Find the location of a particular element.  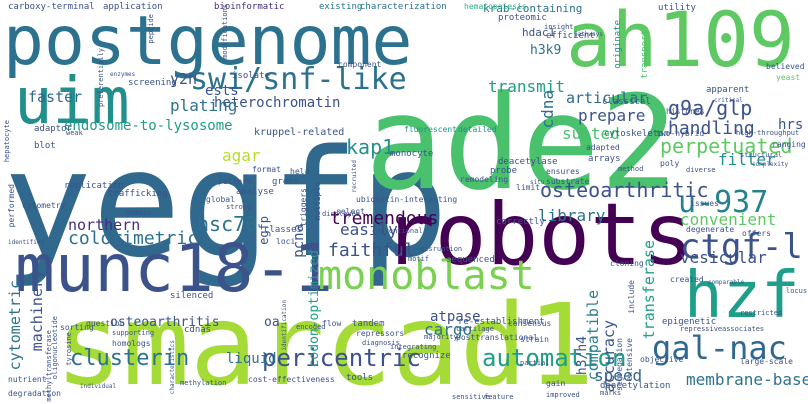

word-g9aglp: g9a/glp is located at coordinates (710, 108).